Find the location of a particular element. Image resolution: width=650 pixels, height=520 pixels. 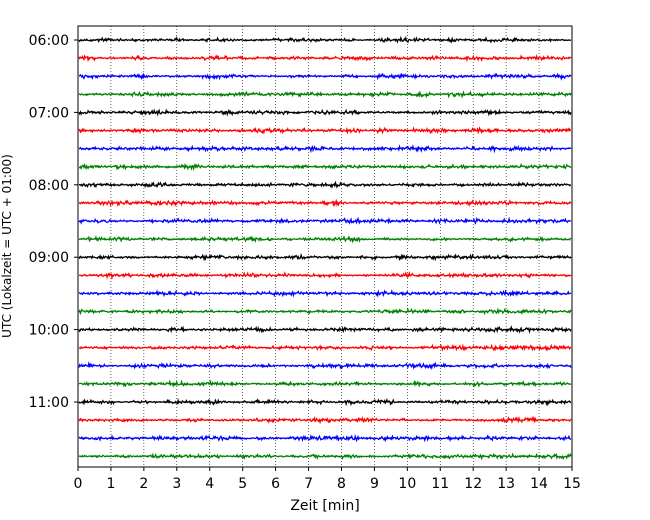

x-axis: 0 1 2 3 4 5 6 7 8 9 10 11 12 13 14 15 is located at coordinates (327, 479).